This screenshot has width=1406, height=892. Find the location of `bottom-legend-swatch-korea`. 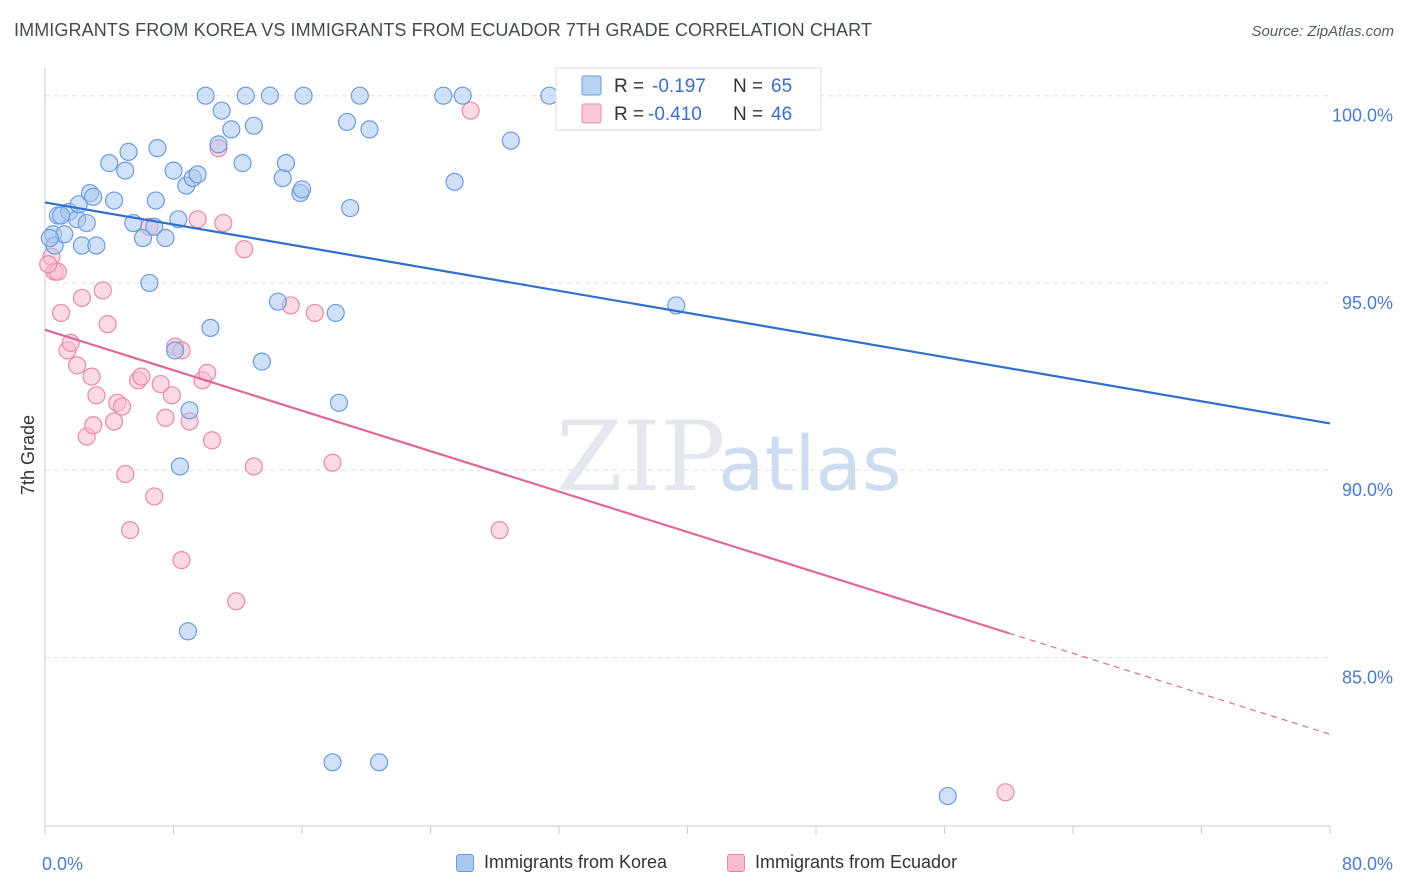

bottom-legend-swatch-korea is located at coordinates (465, 862).